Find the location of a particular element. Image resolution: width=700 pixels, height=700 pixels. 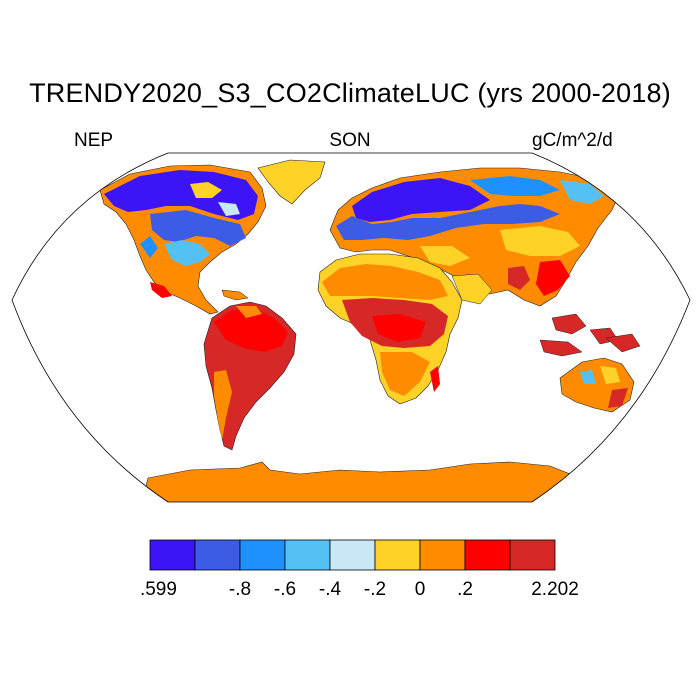

arabia-region is located at coordinates (472, 289).